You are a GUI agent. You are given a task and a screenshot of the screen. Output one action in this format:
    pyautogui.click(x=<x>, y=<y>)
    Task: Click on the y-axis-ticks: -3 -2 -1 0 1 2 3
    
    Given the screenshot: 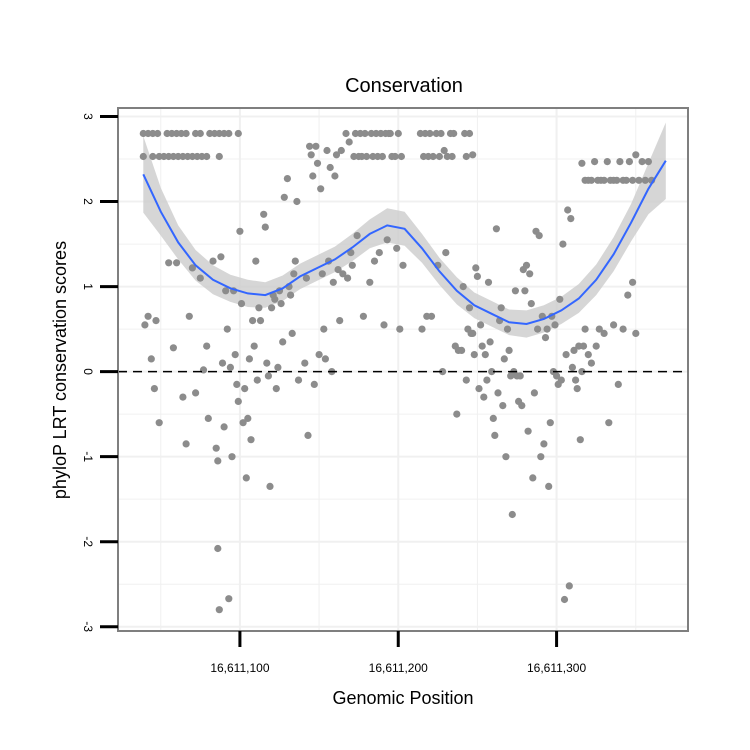 What is the action you would take?
    pyautogui.click(x=99, y=372)
    